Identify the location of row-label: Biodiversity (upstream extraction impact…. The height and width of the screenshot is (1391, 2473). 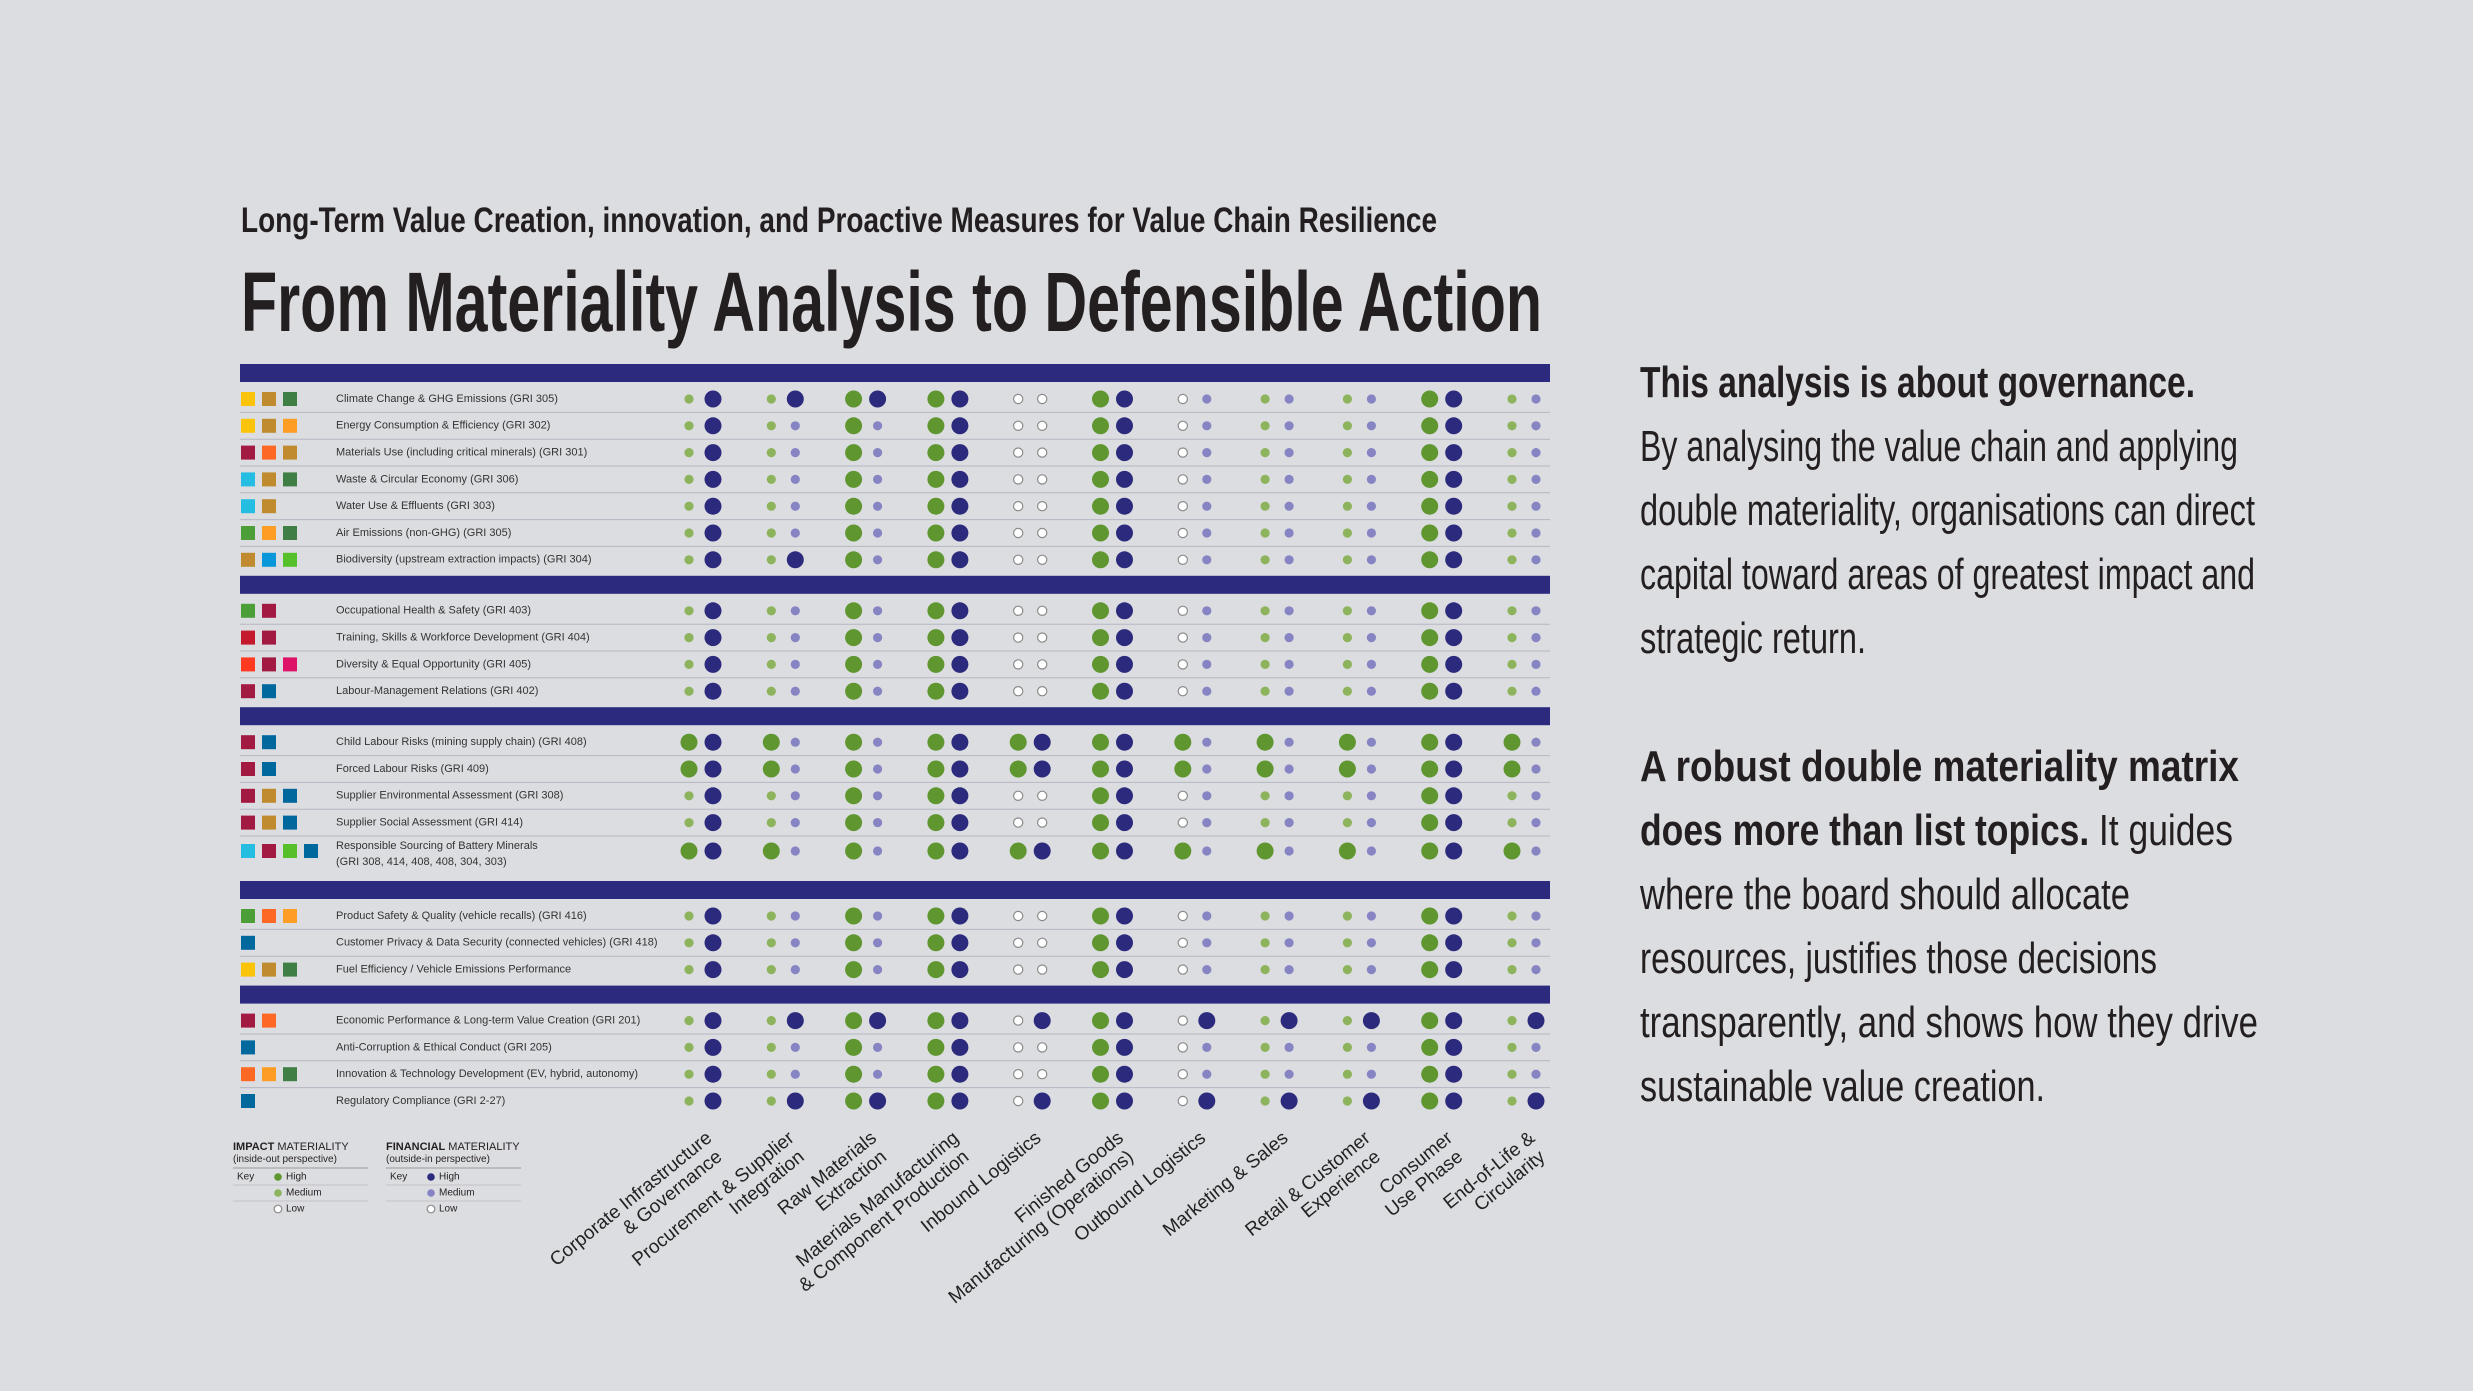
(464, 560).